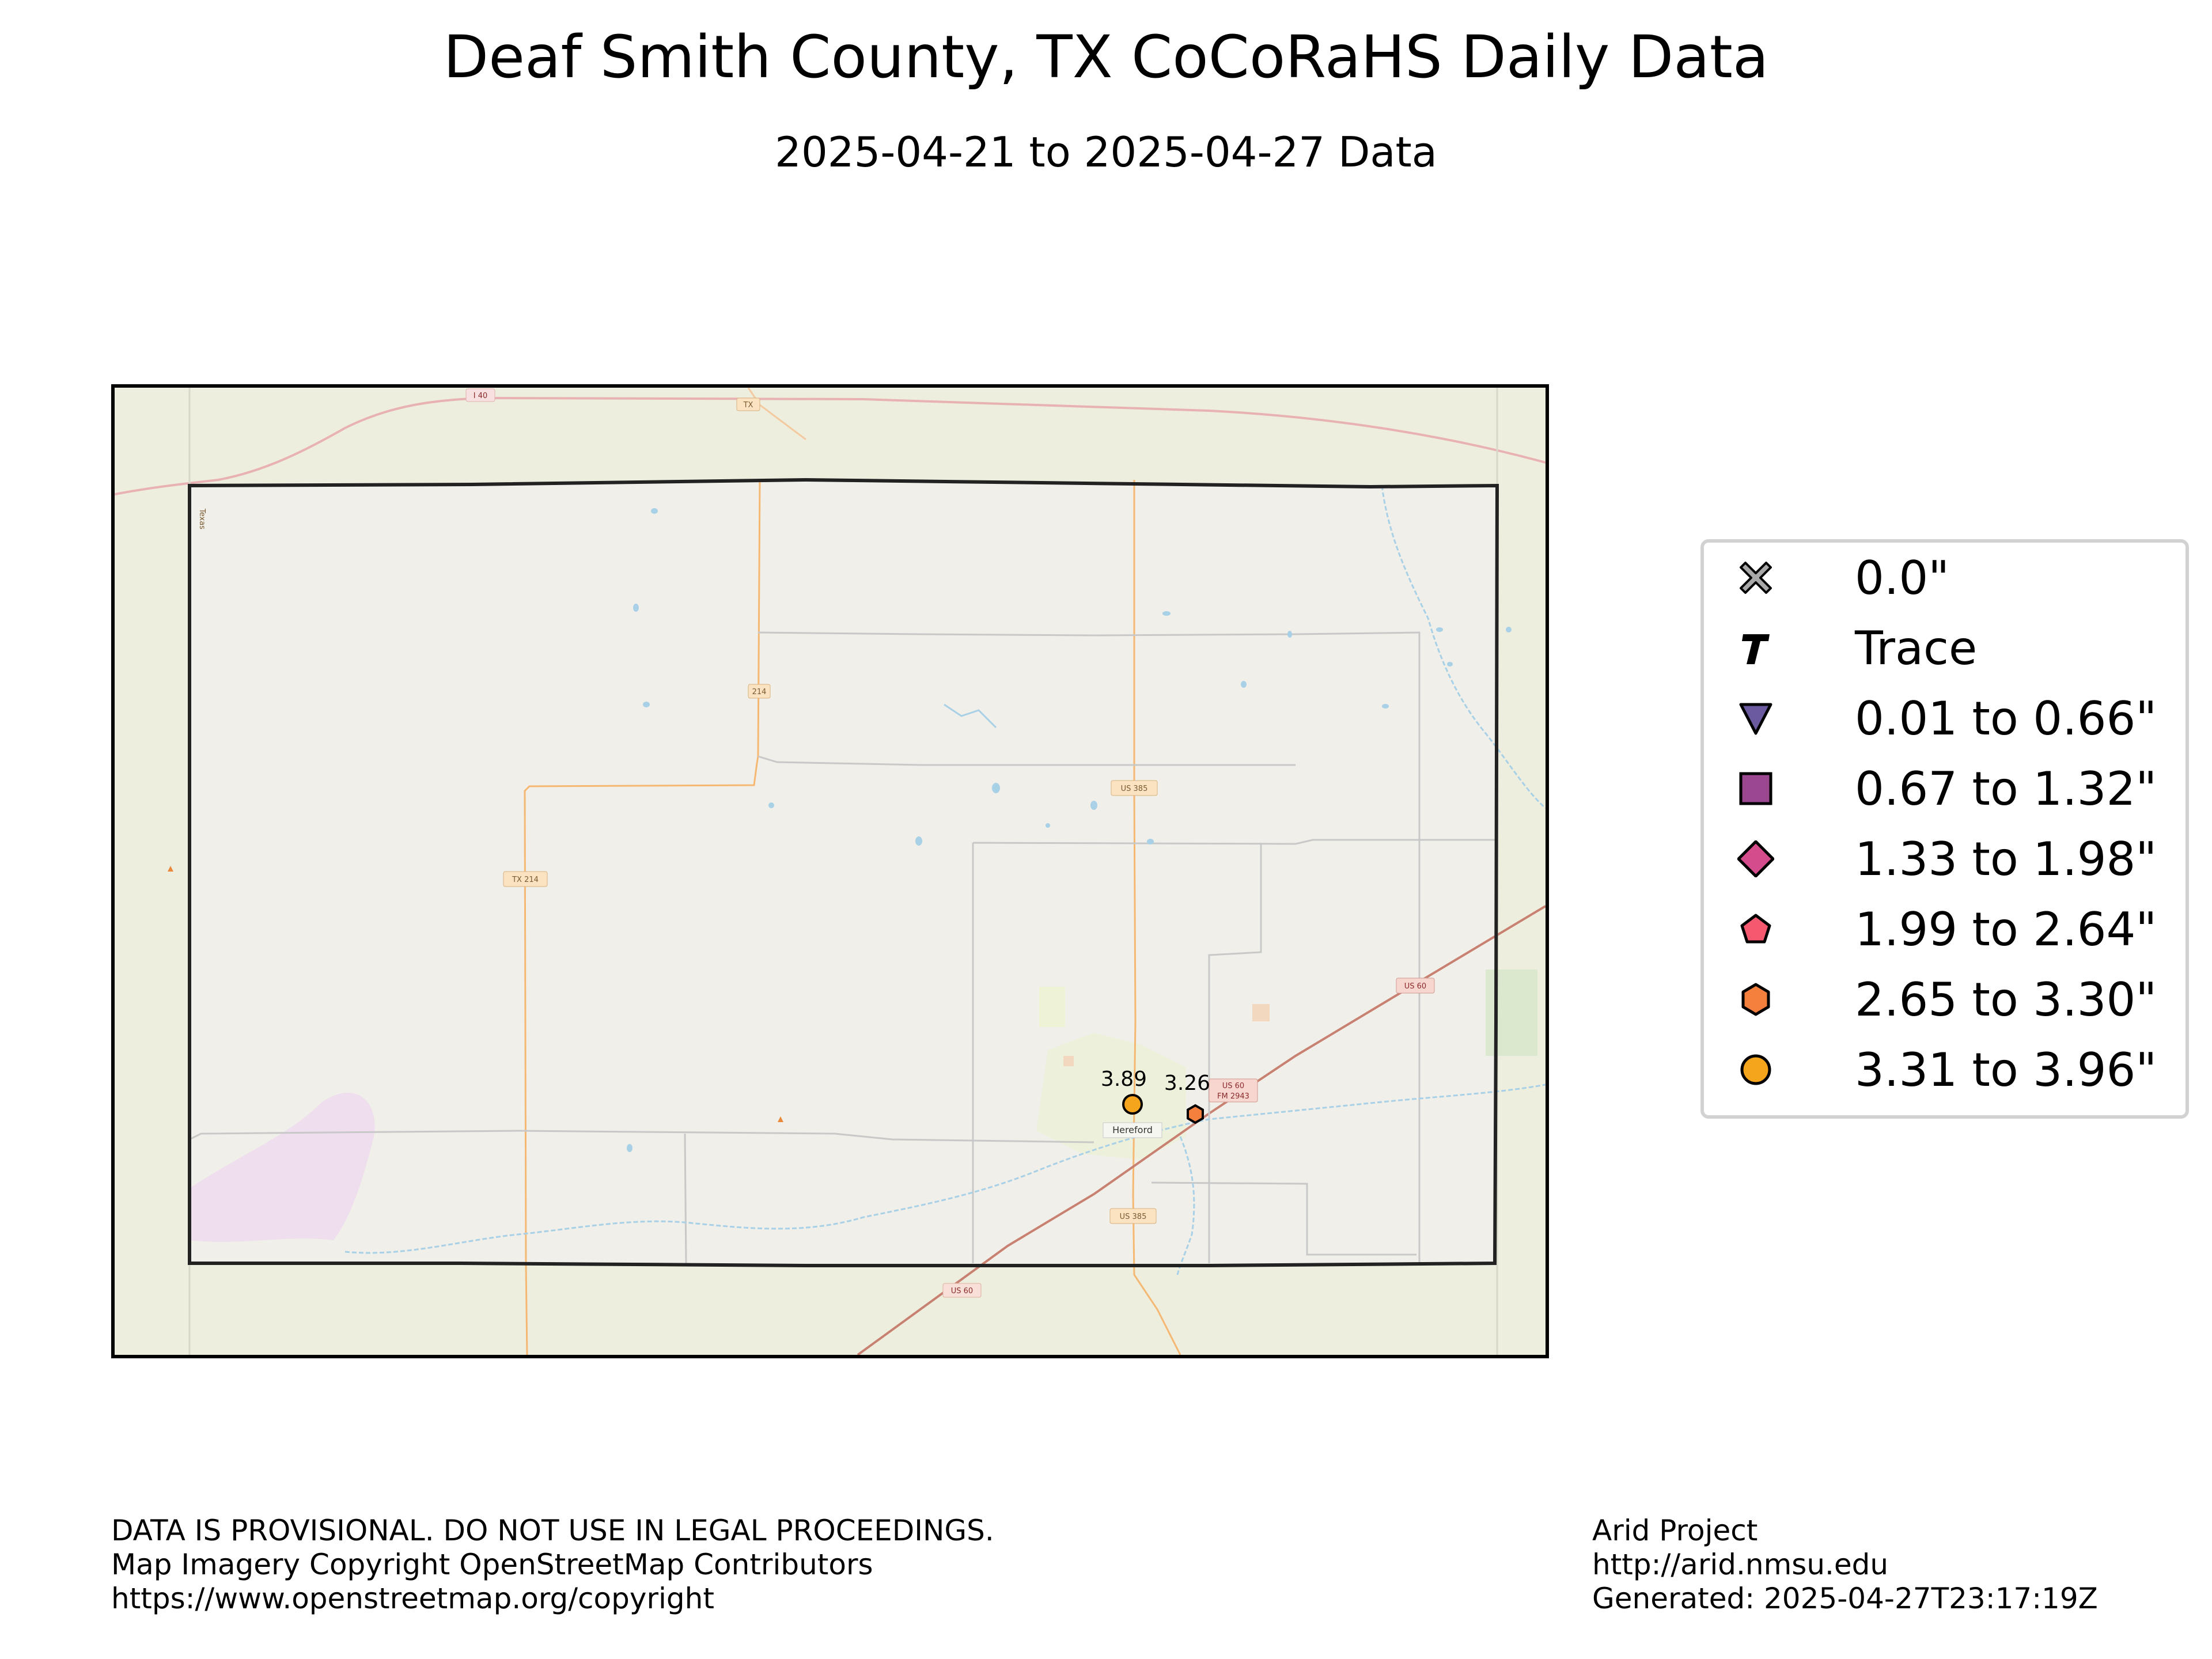 The height and width of the screenshot is (1659, 2212). I want to click on legend-item-range-4: 1.99 to 2.64", so click(1945, 929).